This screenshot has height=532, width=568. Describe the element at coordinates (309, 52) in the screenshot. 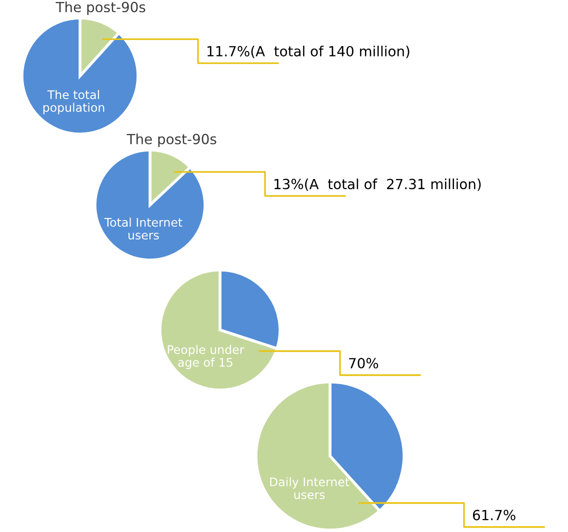

I see `data-label: 11.7%(A total of 140 million)` at that location.